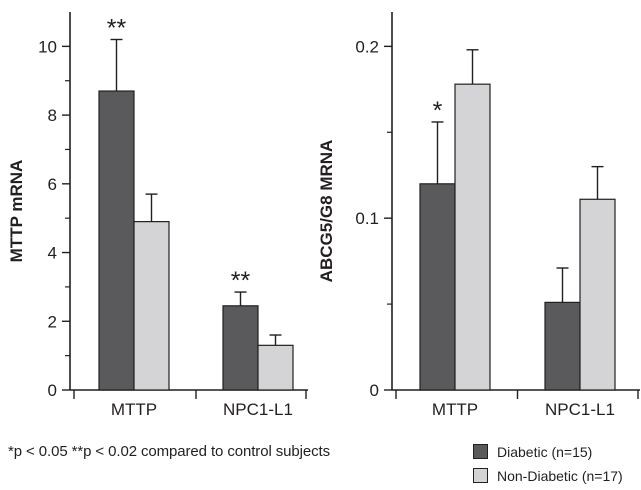 This screenshot has height=490, width=641. What do you see at coordinates (52, 321) in the screenshot?
I see `y-tick-label: 2` at bounding box center [52, 321].